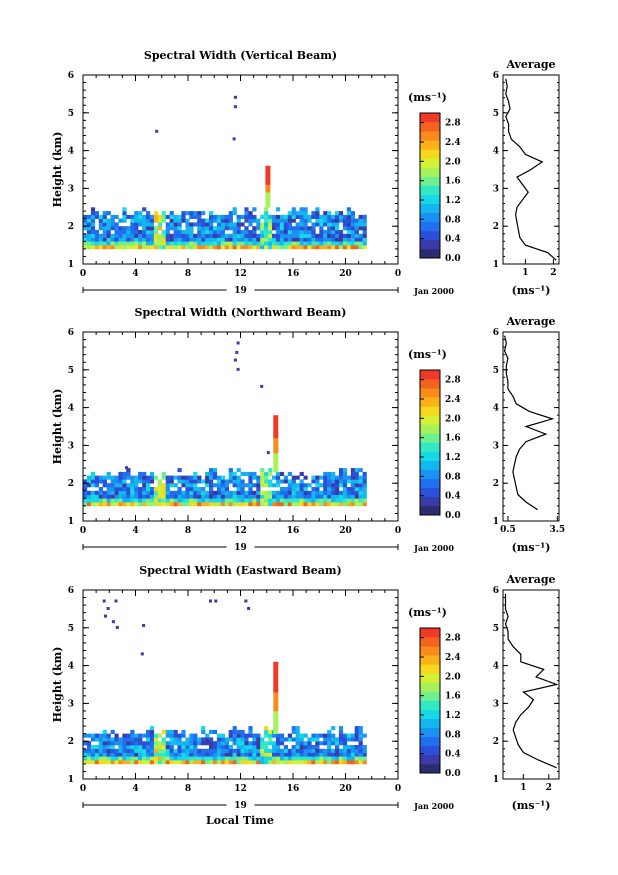 The image size is (618, 875). Describe the element at coordinates (268, 201) in the screenshot. I see `spike-cell` at that location.